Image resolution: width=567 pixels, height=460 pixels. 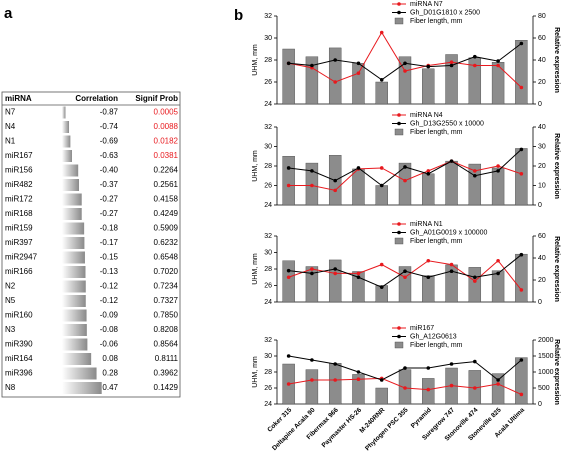 What do you see at coordinates (436, 241) in the screenshot?
I see `legend-label: Fiber length, mm` at bounding box center [436, 241].